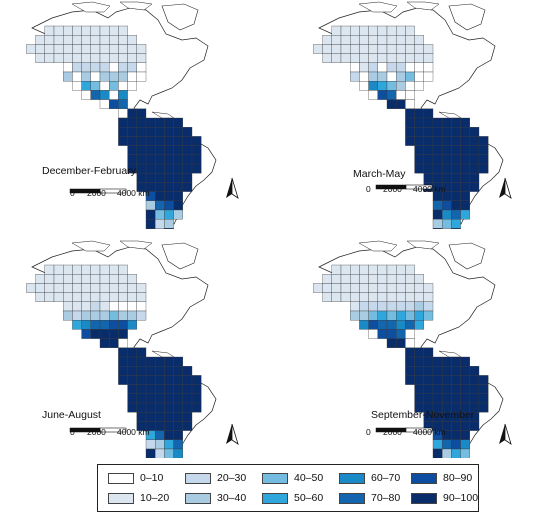 The width and height of the screenshot is (550, 518). I want to click on scale-label-0: 0, so click(72, 432).